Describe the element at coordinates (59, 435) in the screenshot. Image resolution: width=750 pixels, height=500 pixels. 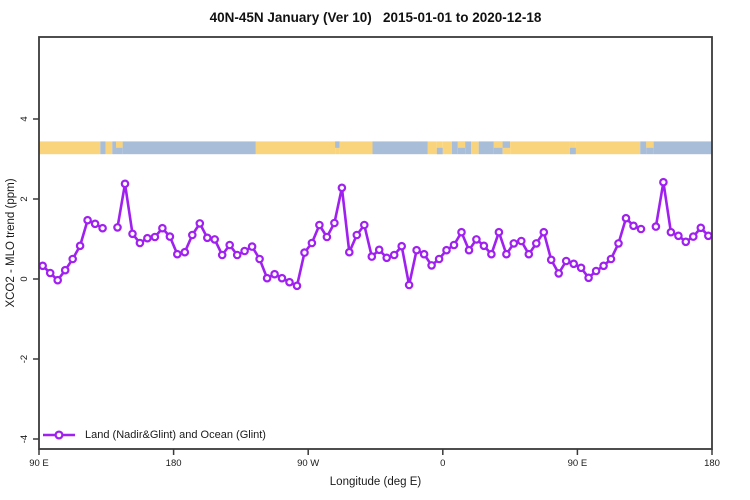
I see `legend-marker-icon` at that location.